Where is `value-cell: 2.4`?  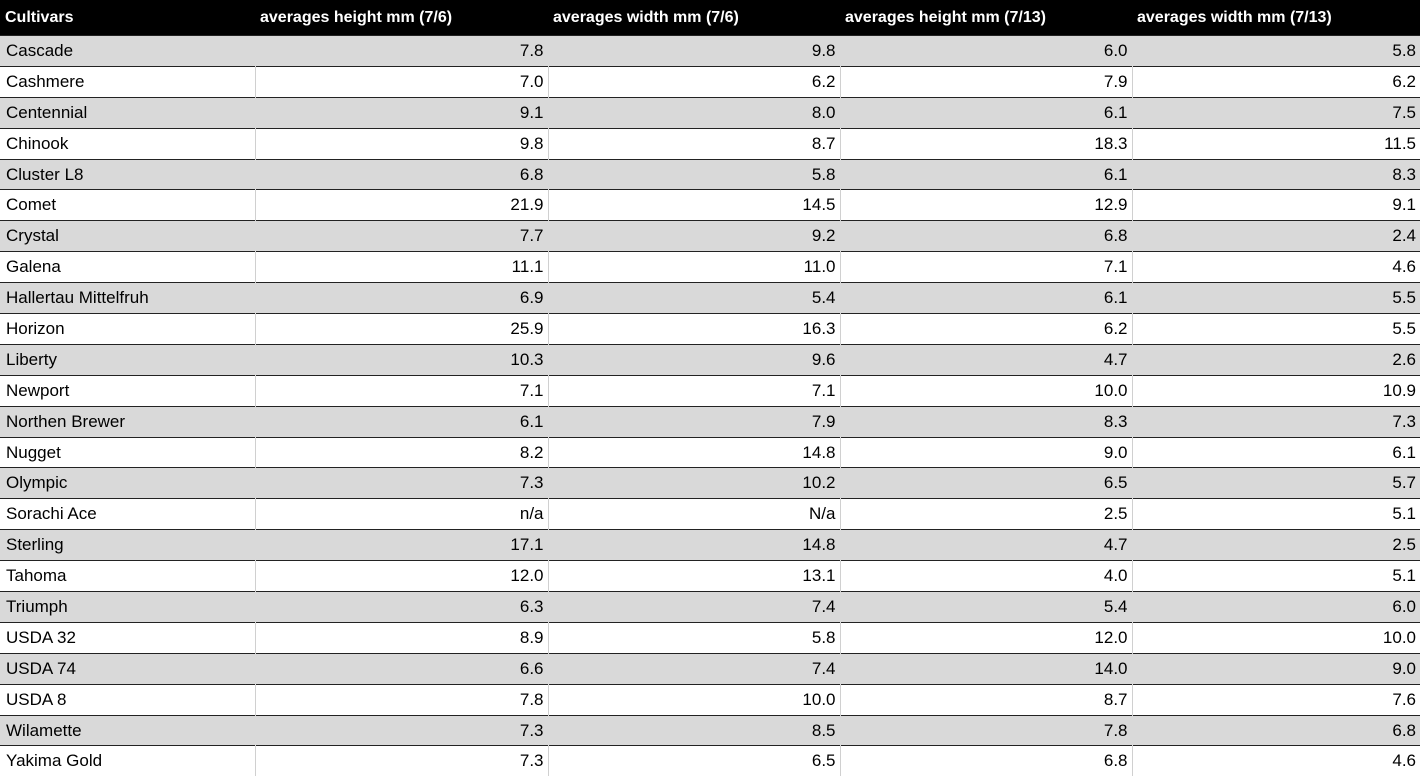 value-cell: 2.4 is located at coordinates (1275, 236).